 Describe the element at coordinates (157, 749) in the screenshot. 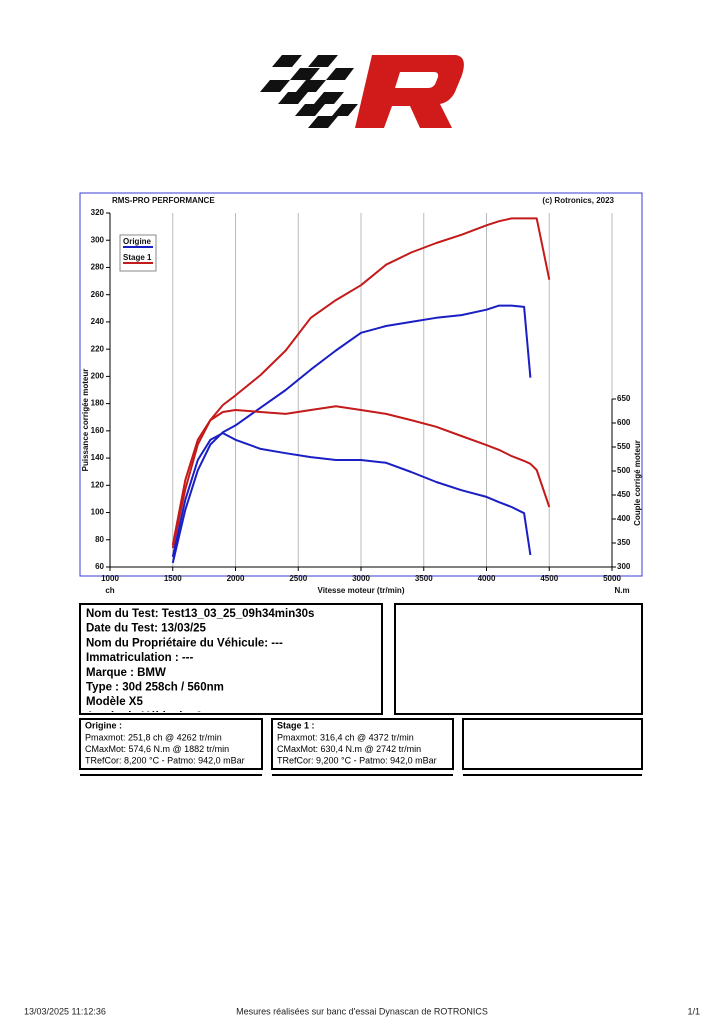

I see `summary-line: CMaxMot: 574,6 N.m @ 1882 tr/min` at that location.